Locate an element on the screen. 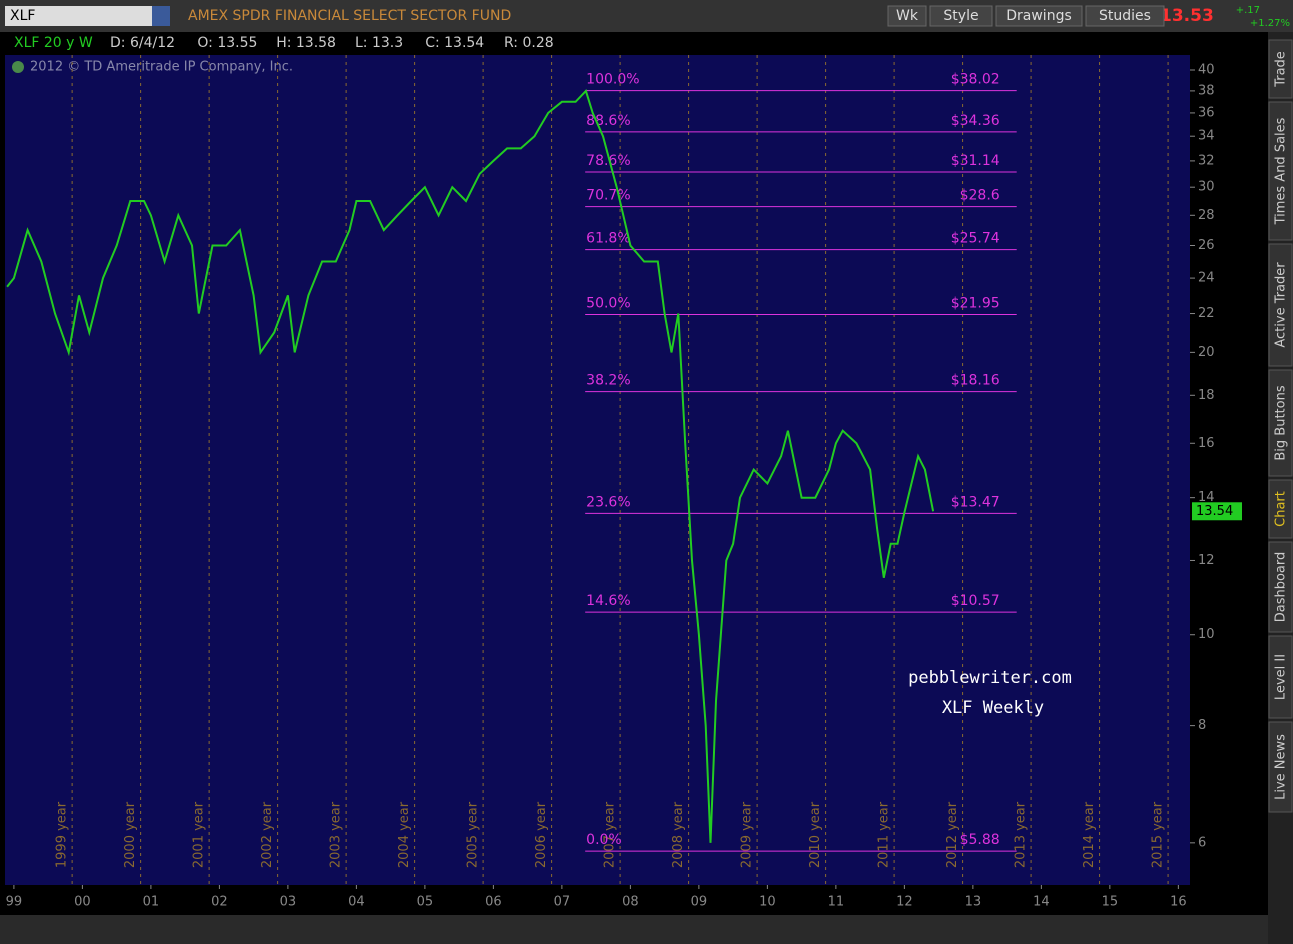 Image resolution: width=1293 pixels, height=944 pixels. year-label: 2011 year is located at coordinates (884, 834).